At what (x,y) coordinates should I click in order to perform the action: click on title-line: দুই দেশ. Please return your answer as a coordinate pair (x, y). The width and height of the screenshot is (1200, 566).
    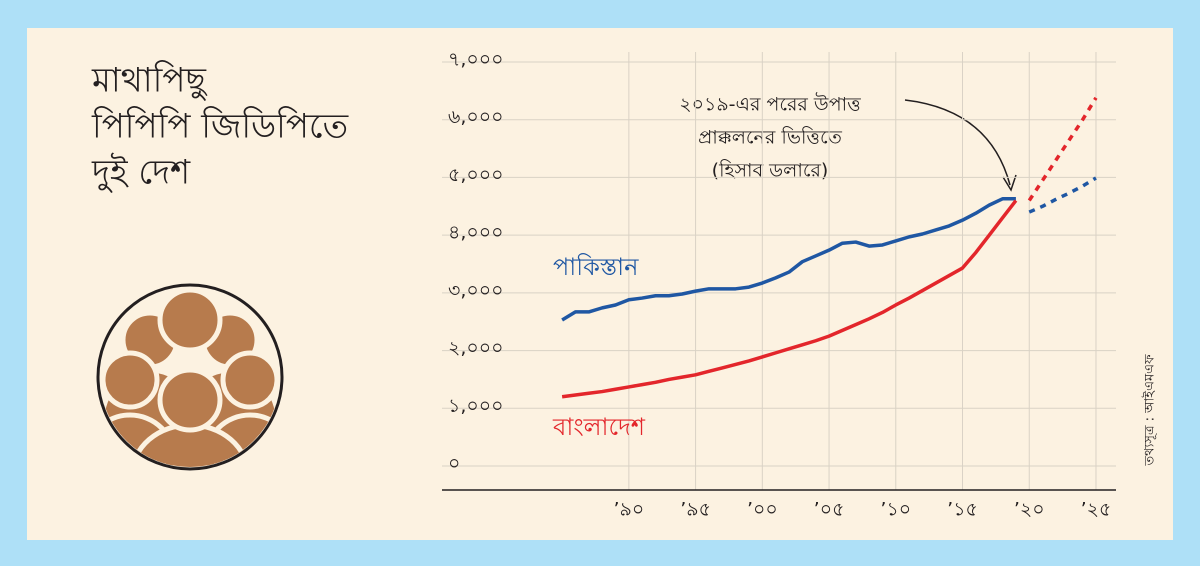
    Looking at the image, I should click on (141, 173).